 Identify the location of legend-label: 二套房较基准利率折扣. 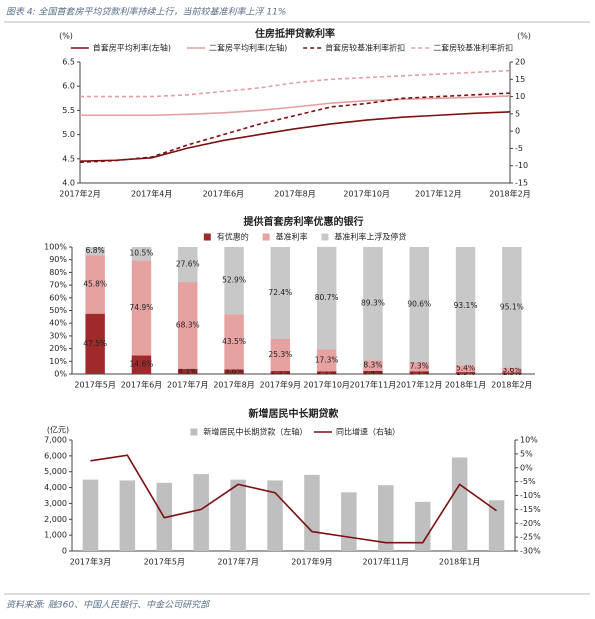
(473, 48).